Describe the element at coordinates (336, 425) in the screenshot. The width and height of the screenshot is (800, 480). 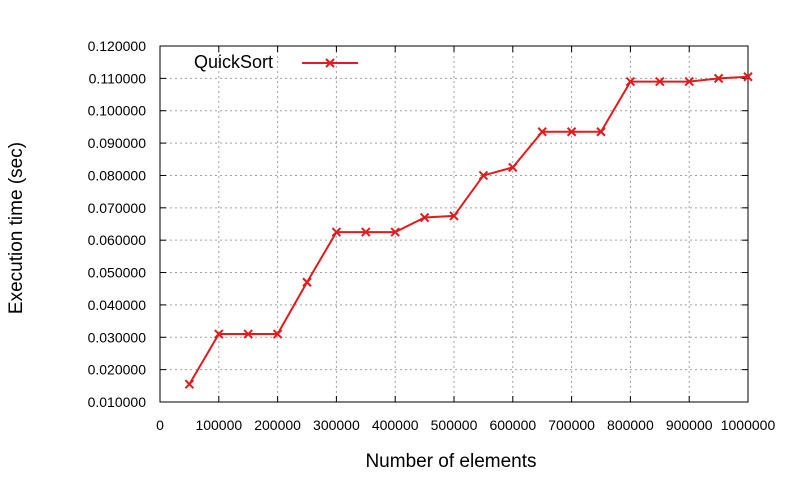
I see `x-tick-label: 300000` at that location.